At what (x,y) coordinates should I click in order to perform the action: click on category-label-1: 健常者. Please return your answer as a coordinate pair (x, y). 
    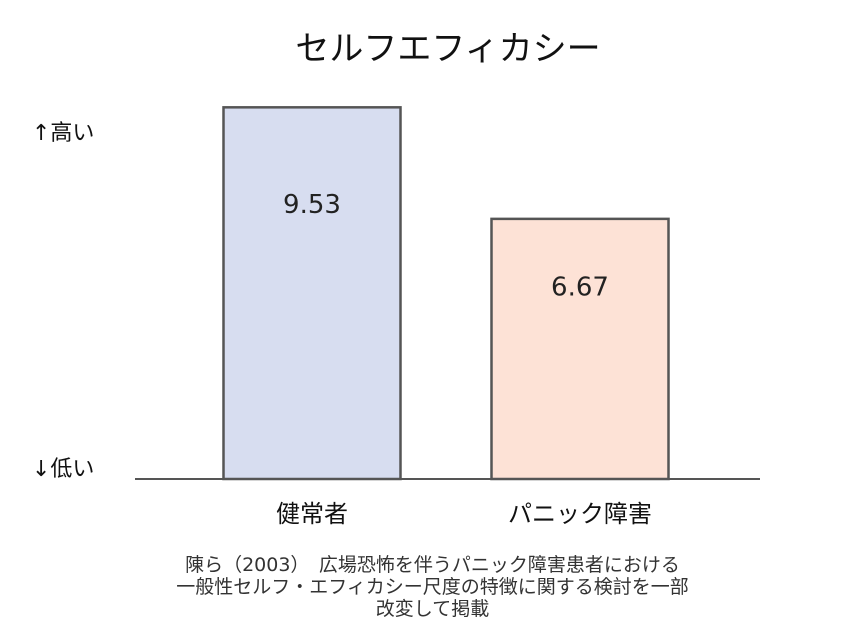
    Looking at the image, I should click on (312, 514).